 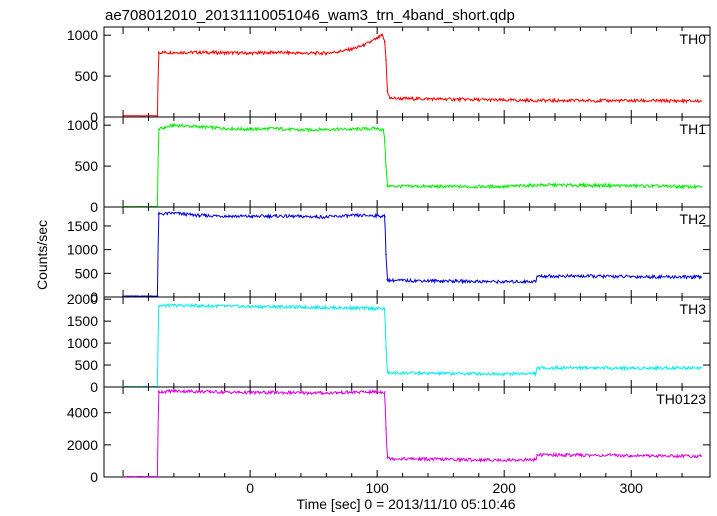 I want to click on y-tick-label: 1500, so click(x=82, y=321).